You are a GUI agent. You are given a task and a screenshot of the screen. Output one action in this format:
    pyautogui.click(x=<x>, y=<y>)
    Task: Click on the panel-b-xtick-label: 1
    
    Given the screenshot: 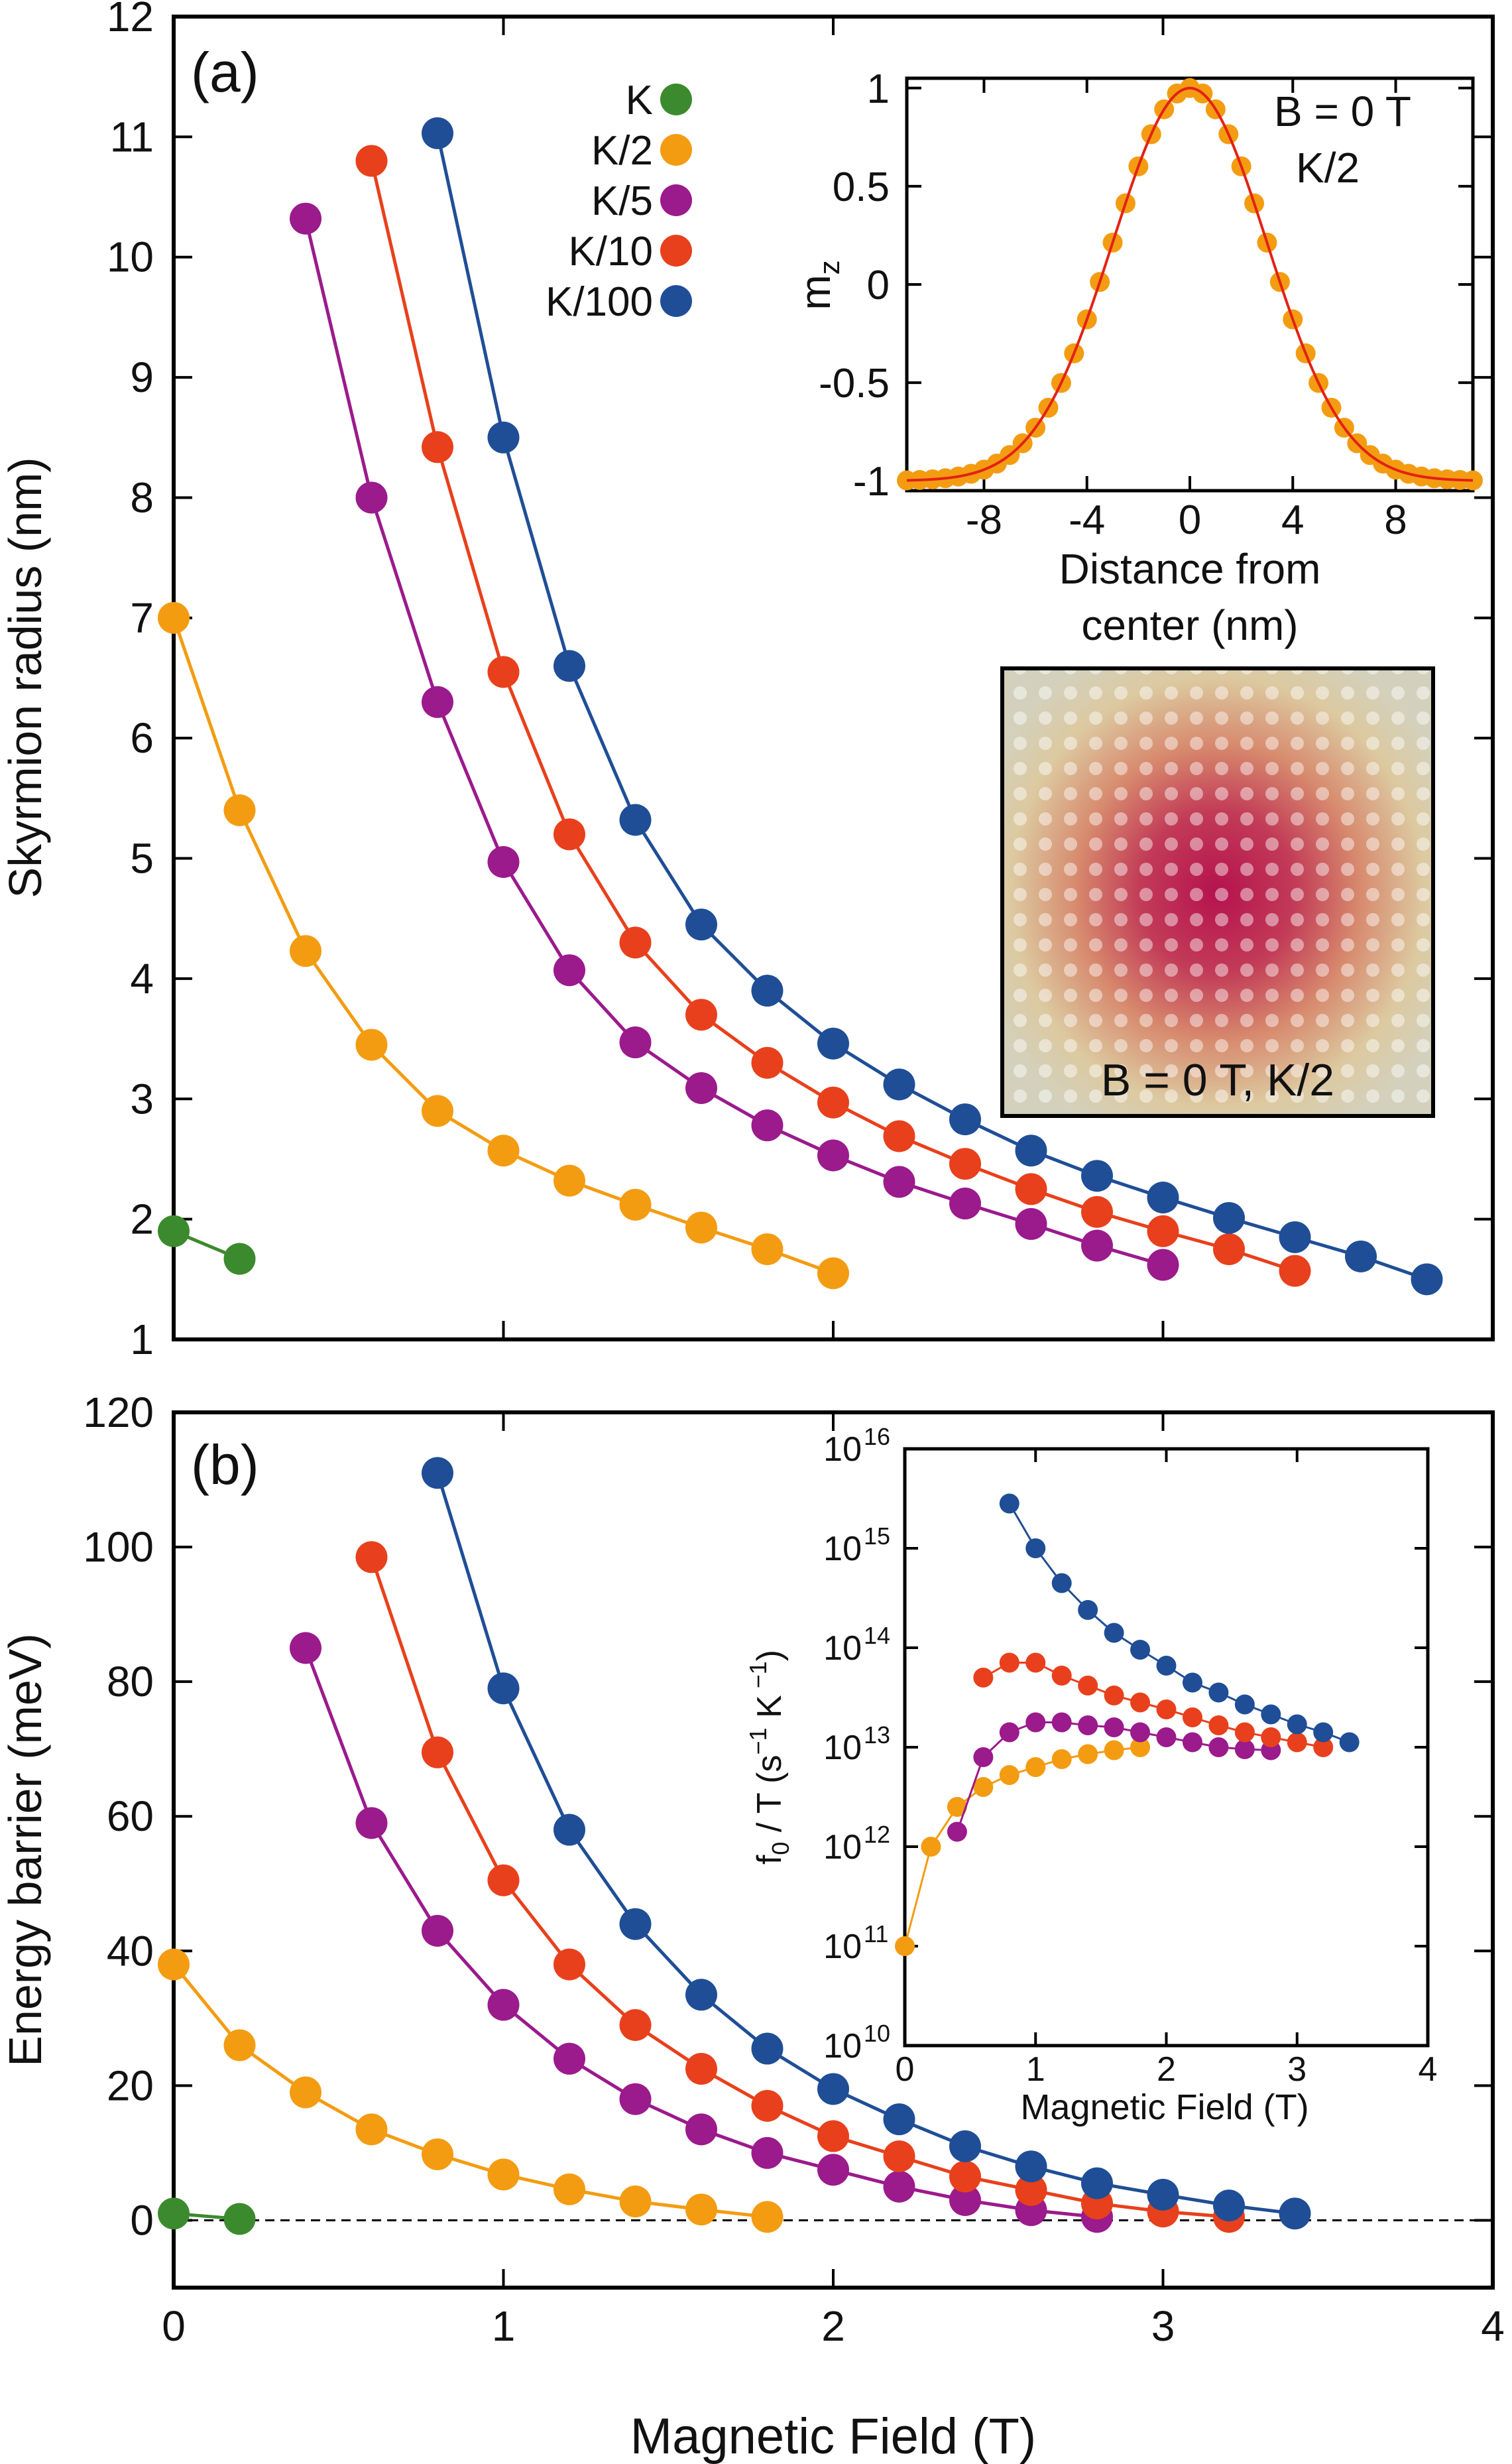 What is the action you would take?
    pyautogui.click(x=504, y=2326)
    